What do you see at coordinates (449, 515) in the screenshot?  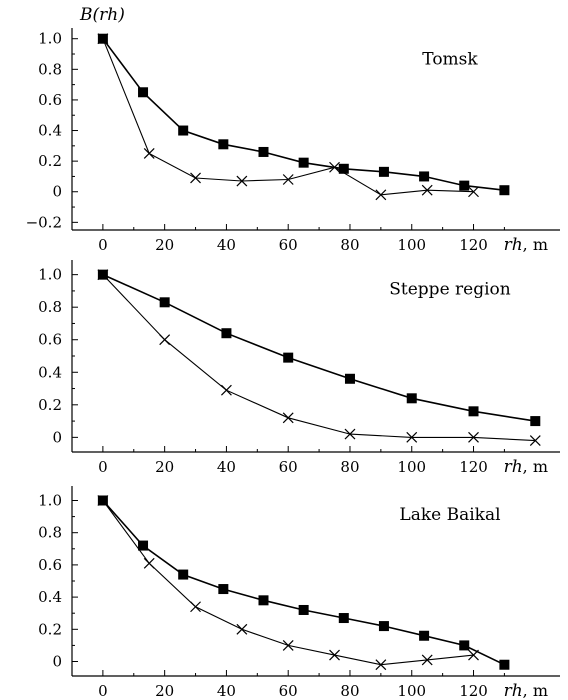 I see `panel-title: Lake Baikal` at bounding box center [449, 515].